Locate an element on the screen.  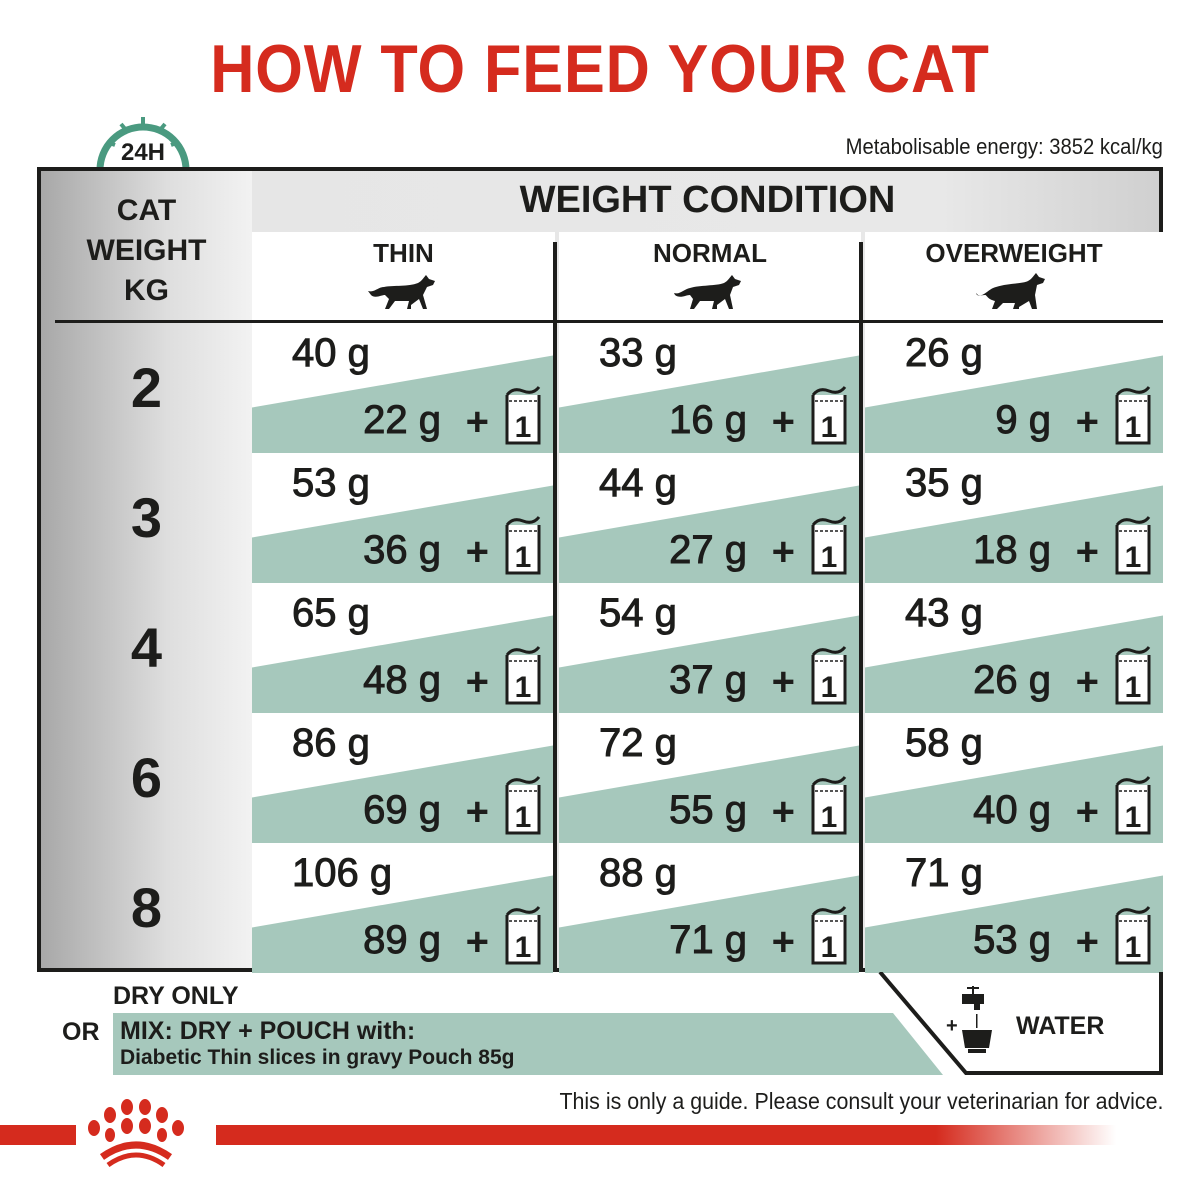
column-label: NORMAL is located at coordinates (710, 253).